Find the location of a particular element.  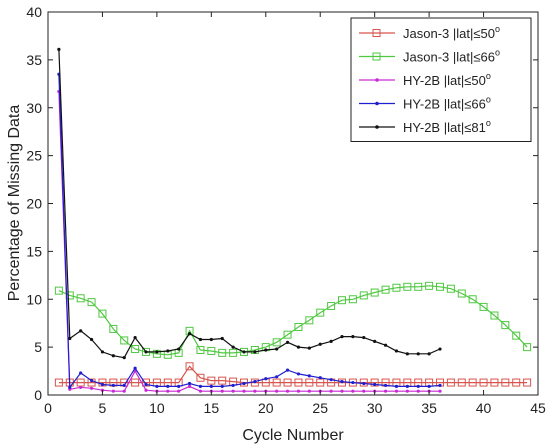

x-tick-label: 0 is located at coordinates (48, 408).